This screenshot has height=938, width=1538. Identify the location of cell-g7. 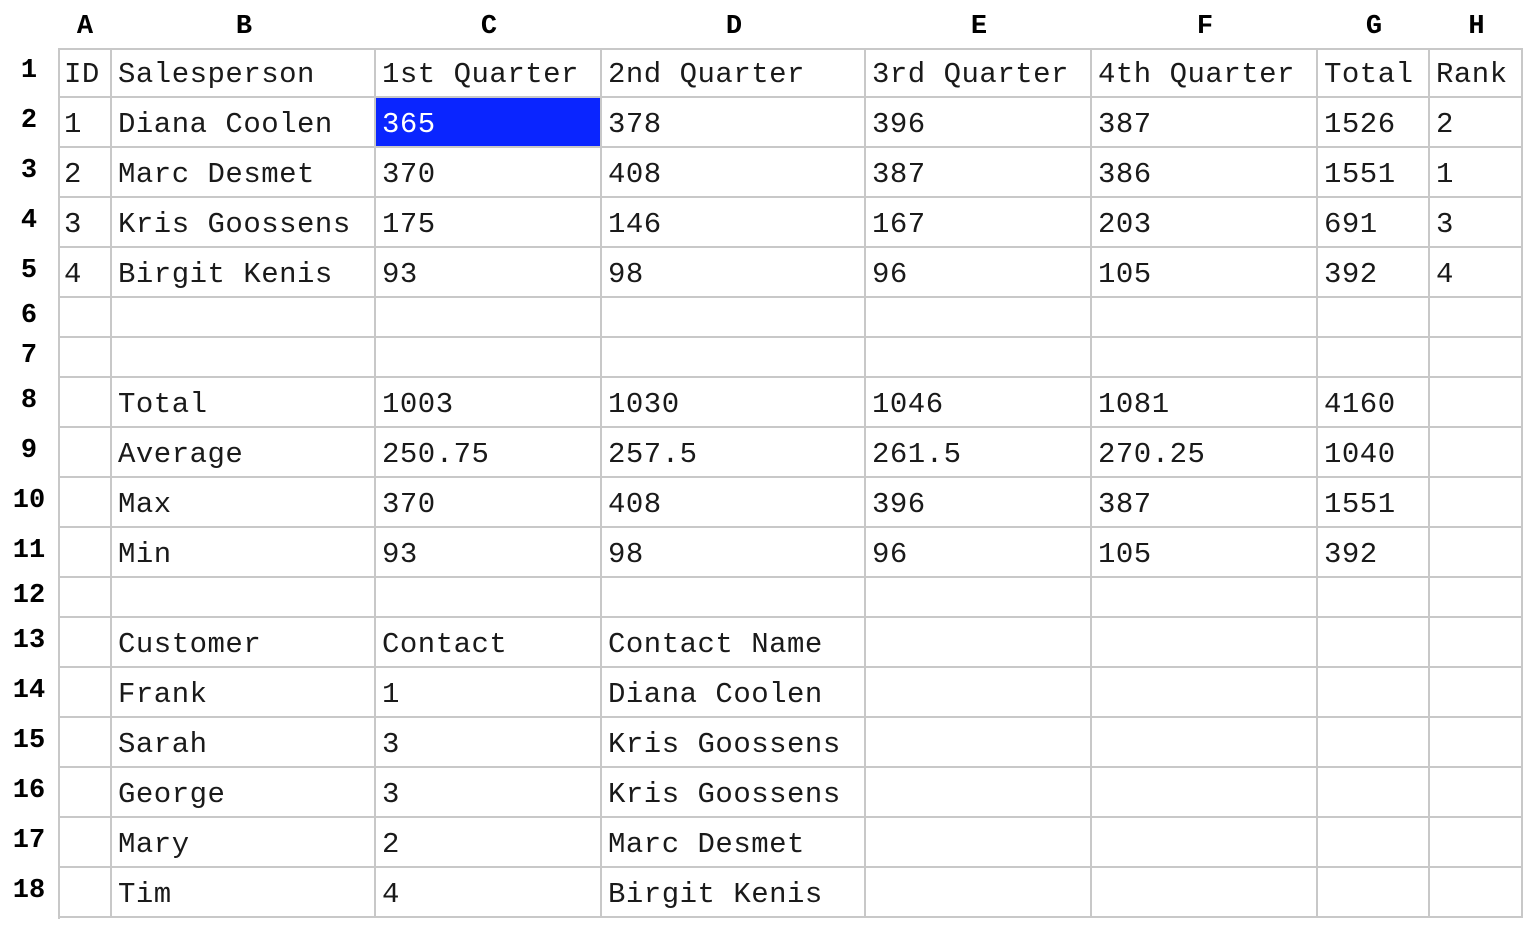
(1374, 358).